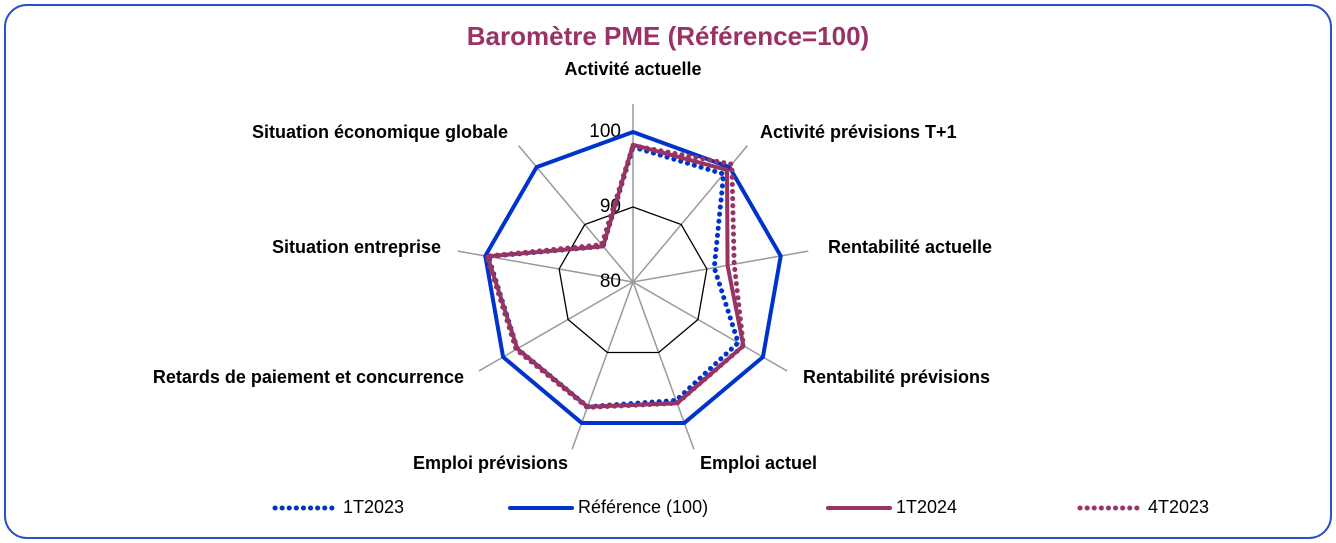  I want to click on legend-label: Référence (100), so click(643, 507).